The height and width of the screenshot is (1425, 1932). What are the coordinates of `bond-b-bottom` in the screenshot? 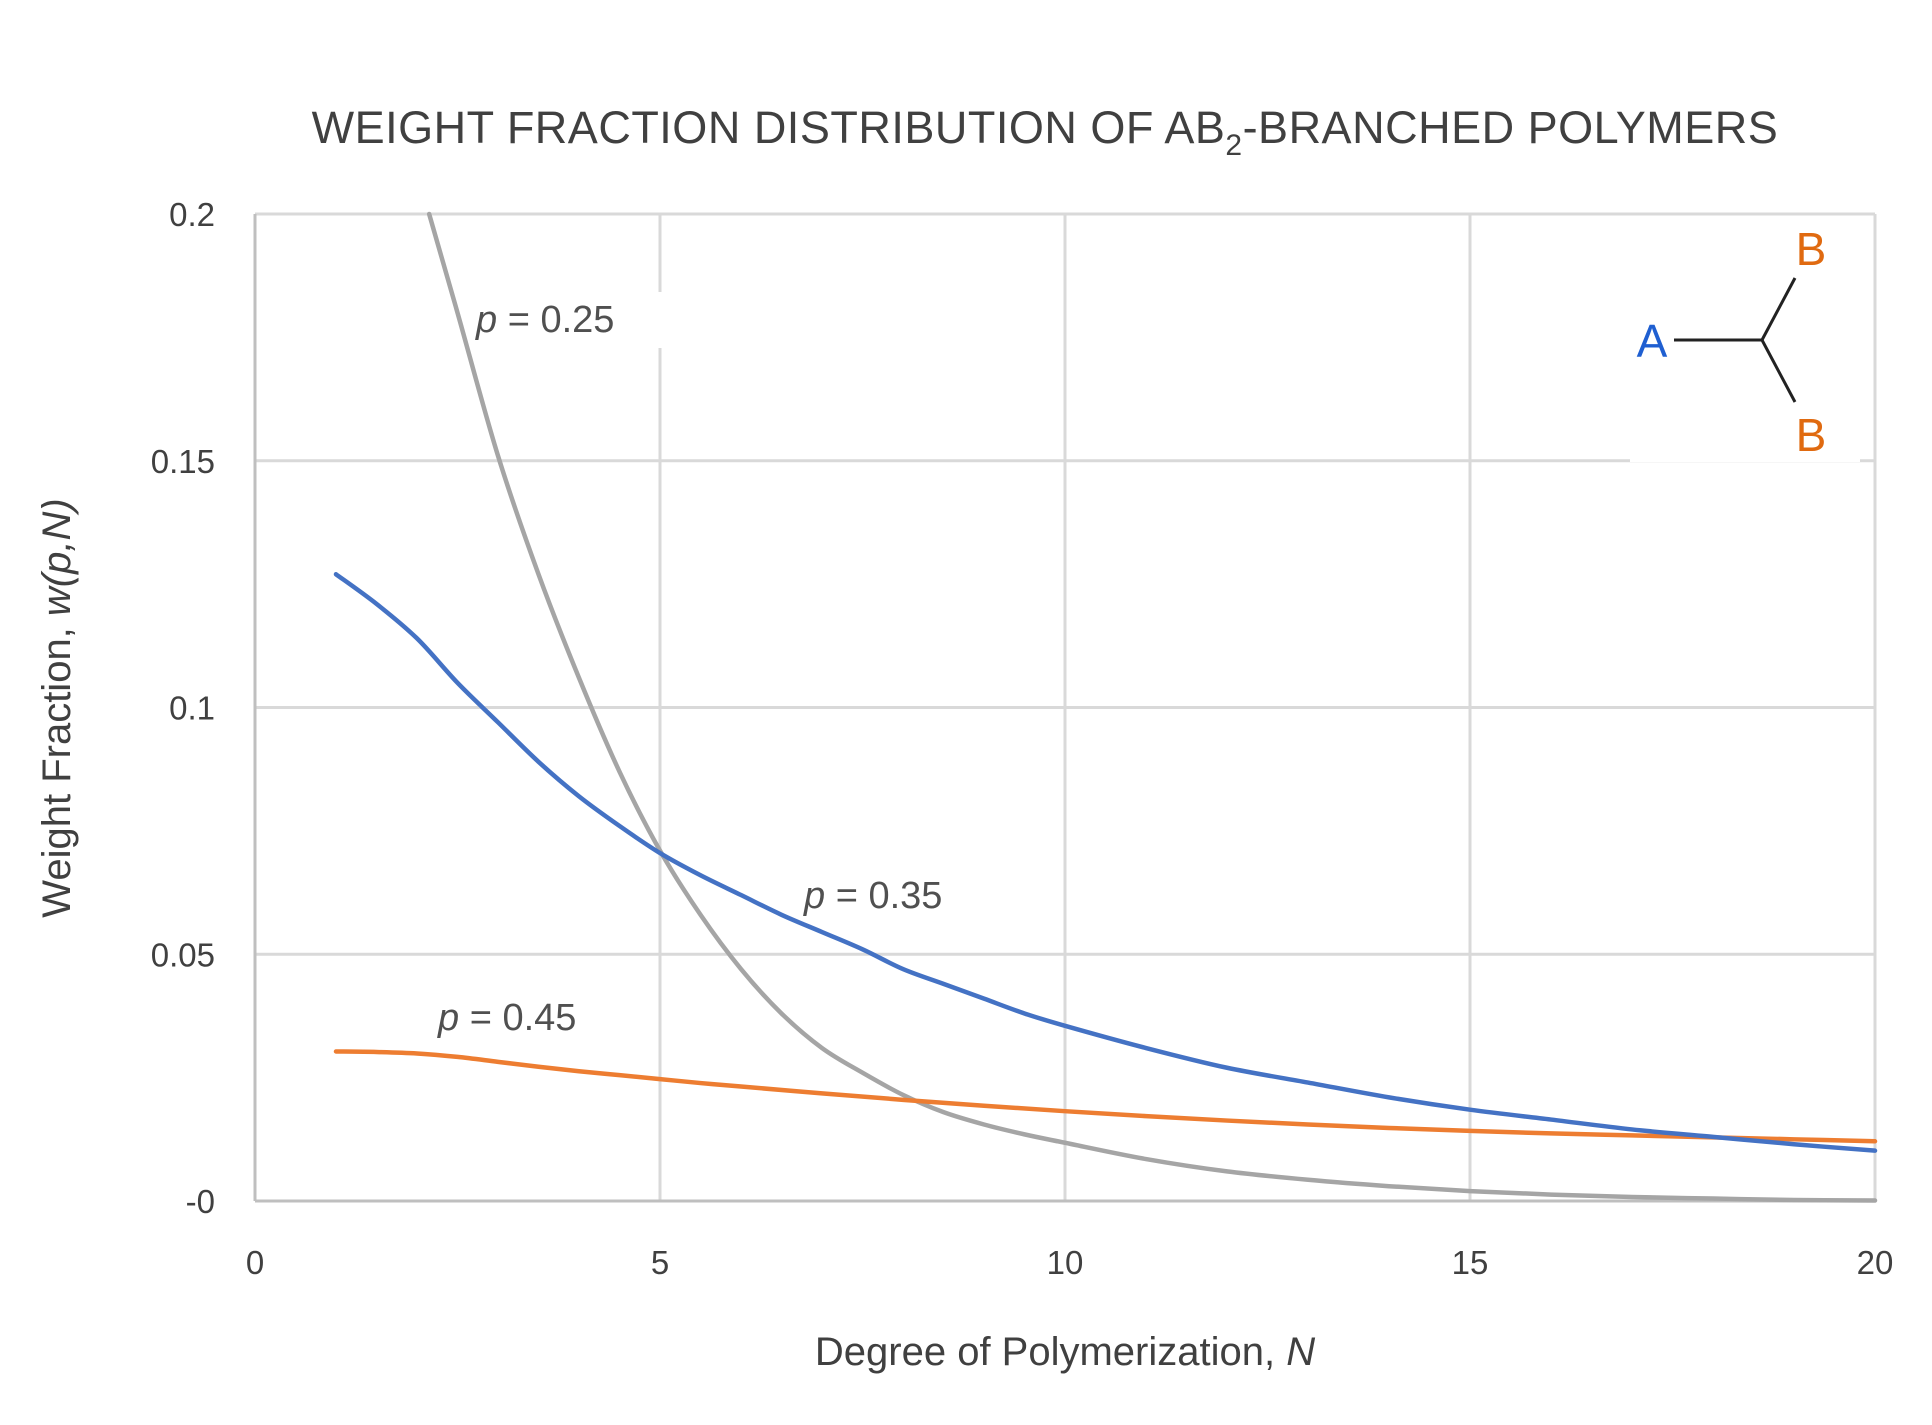 It's located at (1778, 371).